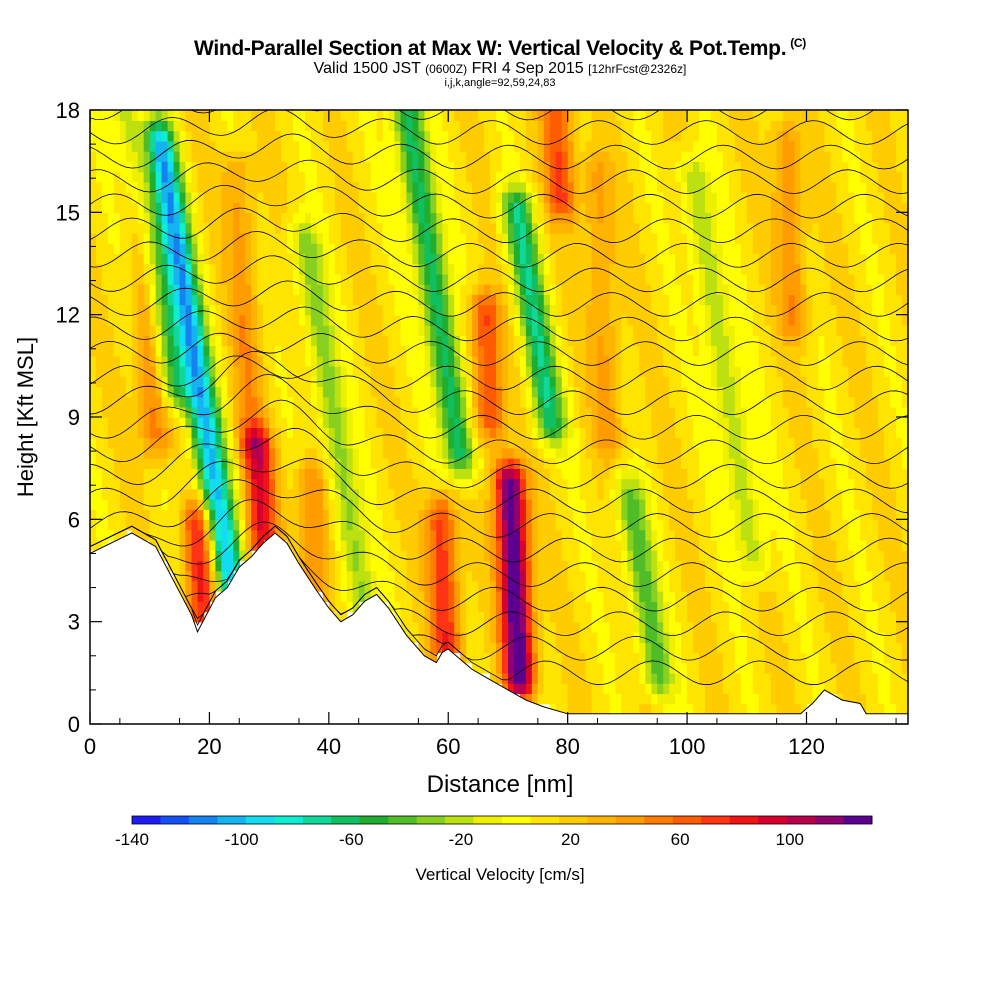 This screenshot has width=1000, height=1000. Describe the element at coordinates (446, 69) in the screenshot. I see `valid-utc: (0600Z)` at that location.